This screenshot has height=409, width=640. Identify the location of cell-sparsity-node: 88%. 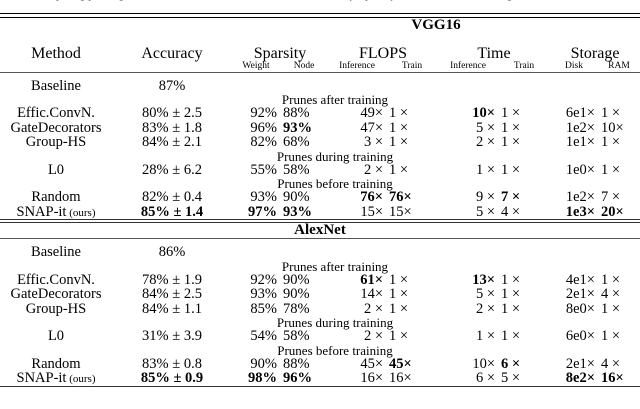
(304, 113).